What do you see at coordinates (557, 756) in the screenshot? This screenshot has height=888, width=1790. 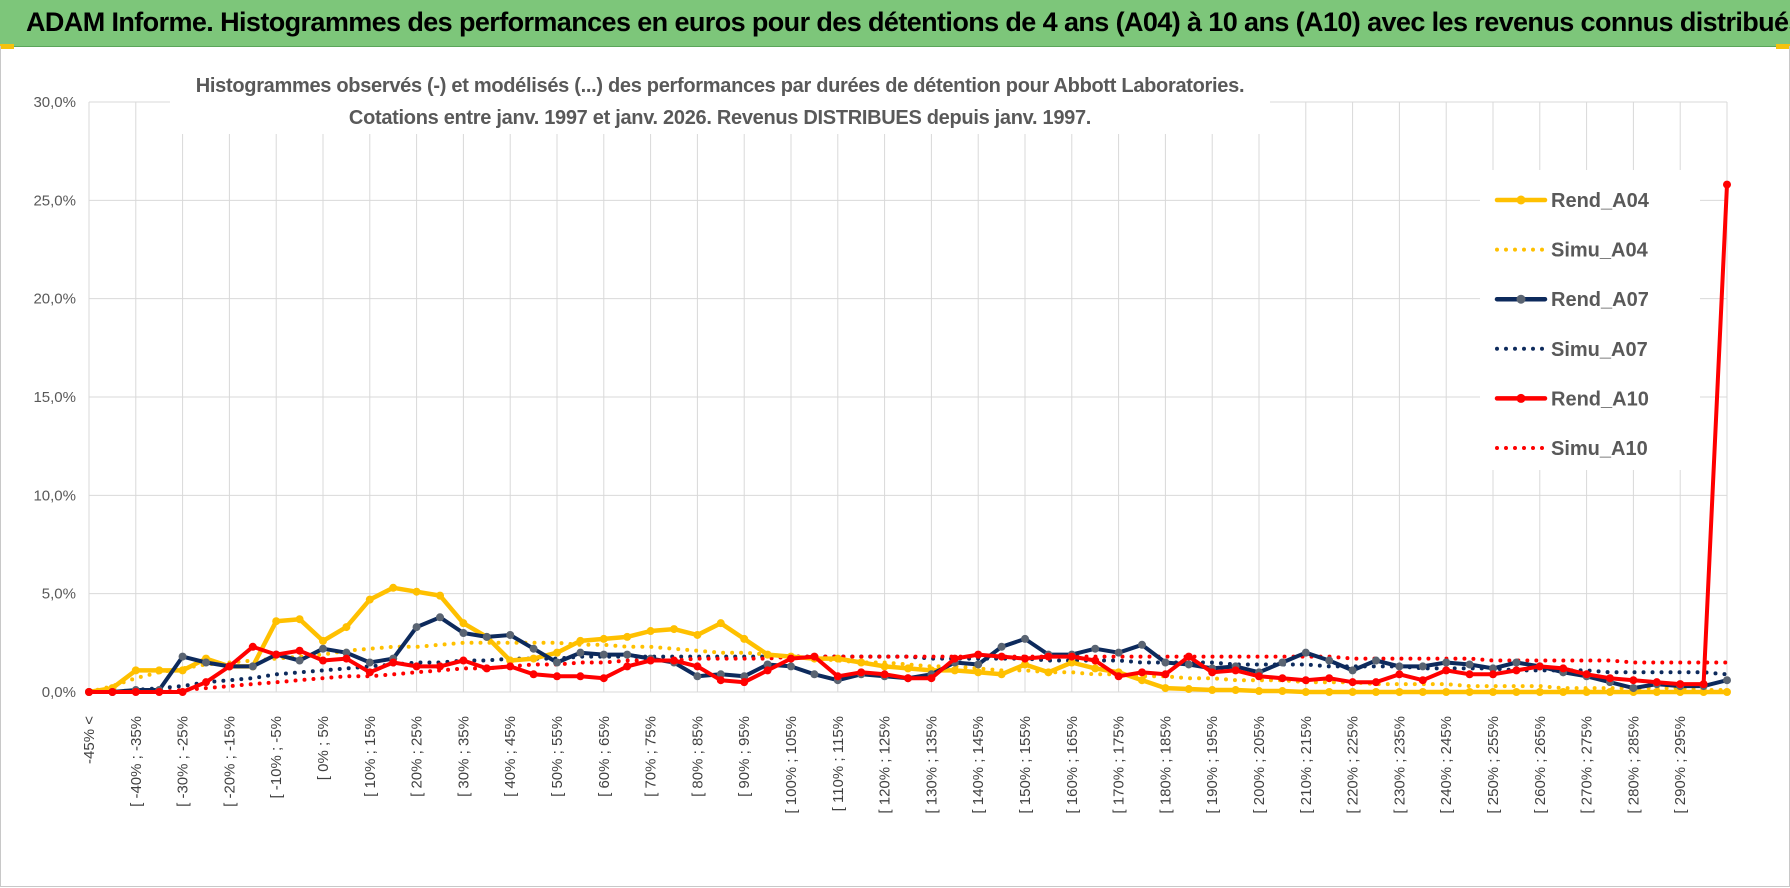 I see `x-tick-label: [ 50% ; 55%` at bounding box center [557, 756].